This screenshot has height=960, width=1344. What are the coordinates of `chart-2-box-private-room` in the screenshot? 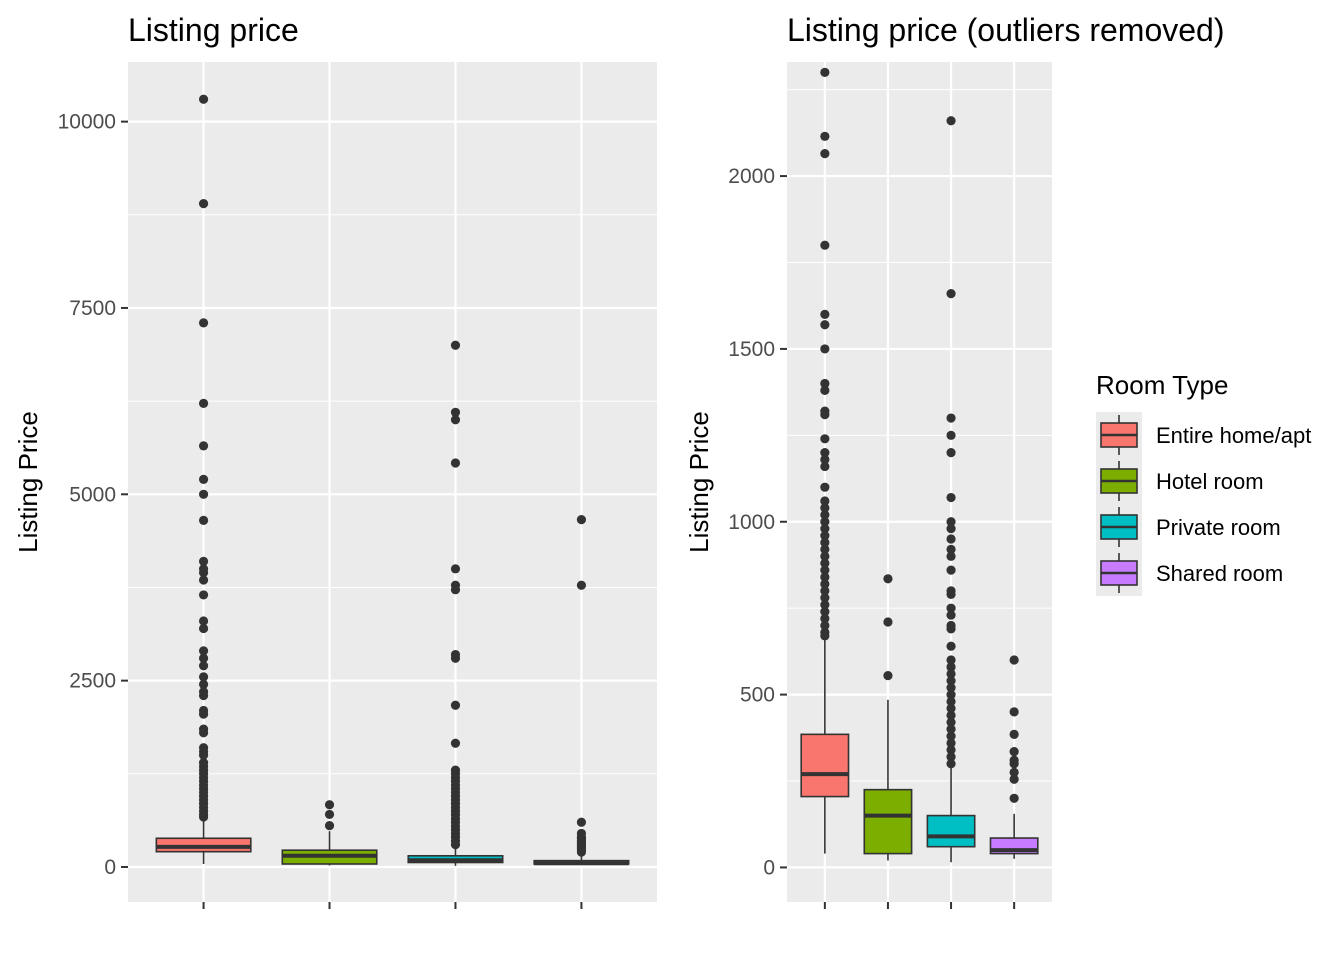 It's located at (951, 489).